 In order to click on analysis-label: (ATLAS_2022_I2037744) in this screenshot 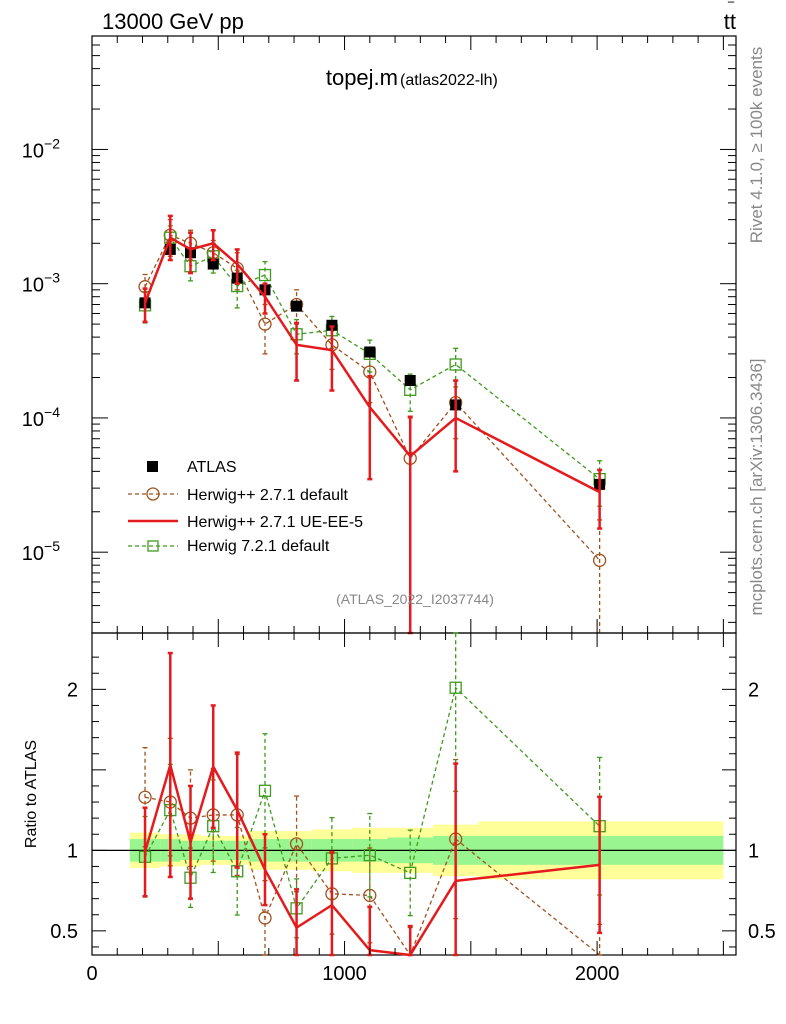, I will do `click(415, 599)`.